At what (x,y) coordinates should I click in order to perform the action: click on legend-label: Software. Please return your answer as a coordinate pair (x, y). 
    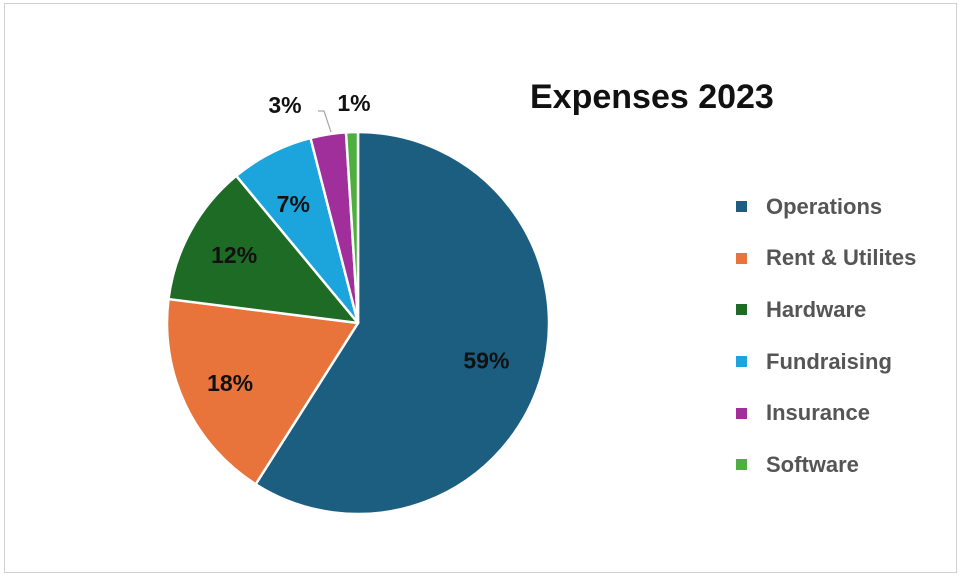
    Looking at the image, I should click on (812, 464).